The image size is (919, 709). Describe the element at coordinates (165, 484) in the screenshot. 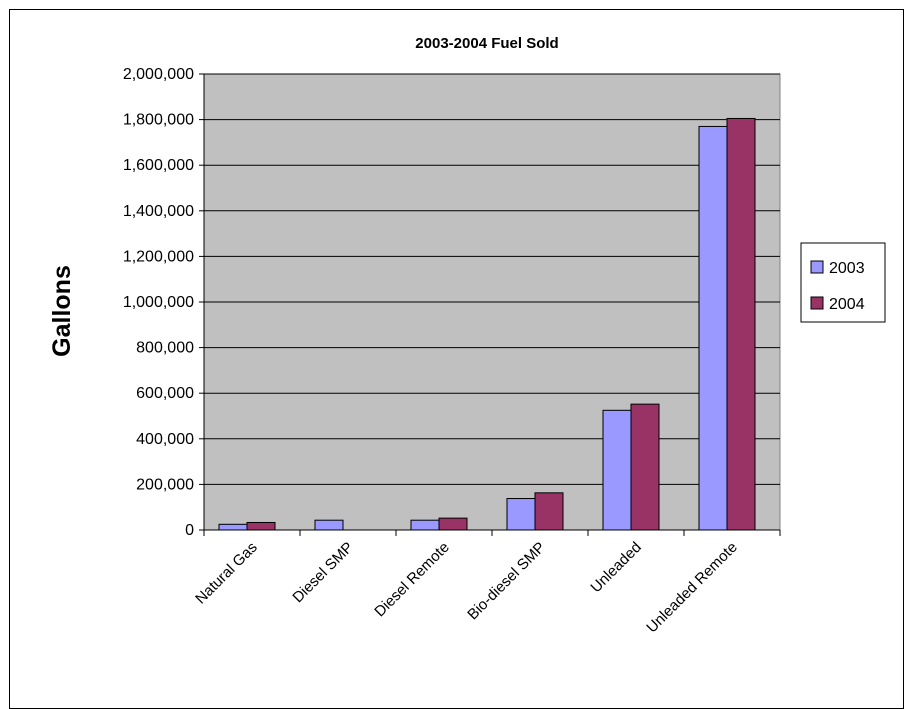

I see `y-tick-label: 200,000` at that location.